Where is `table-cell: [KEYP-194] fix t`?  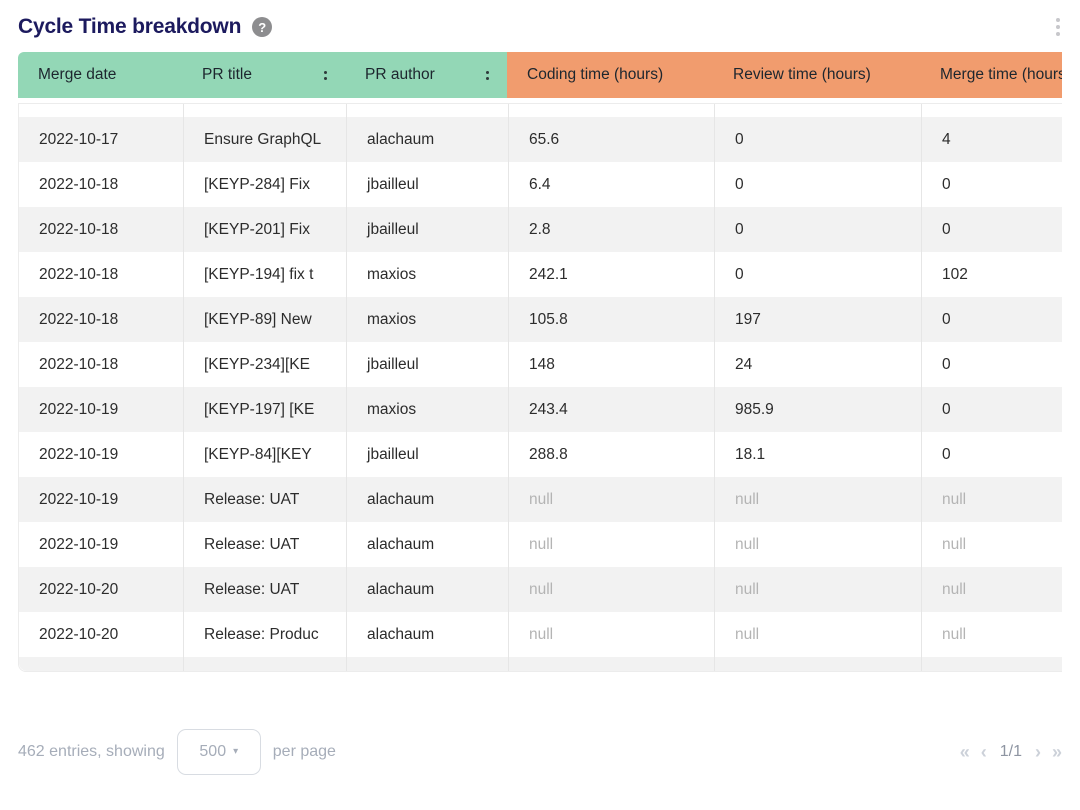
table-cell: [KEYP-194] fix t is located at coordinates (264, 274).